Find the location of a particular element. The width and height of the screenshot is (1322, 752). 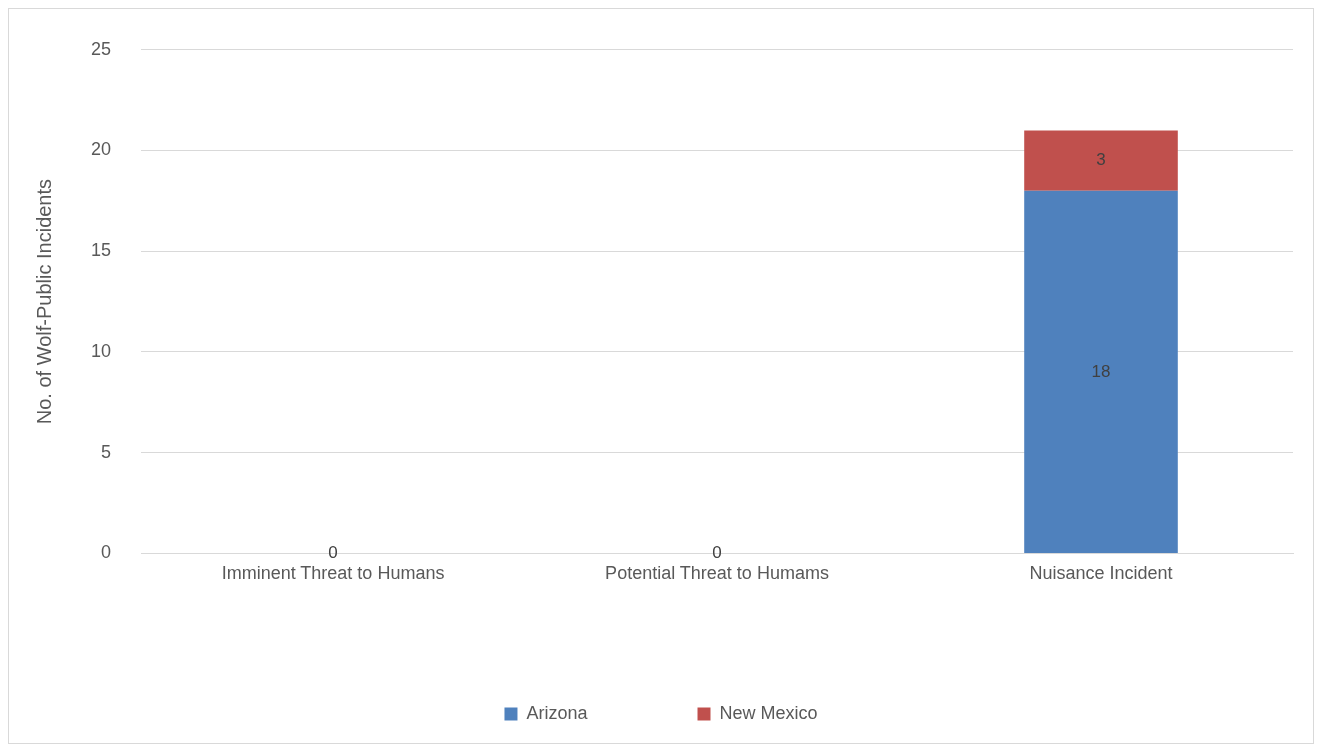

x-tick-label: Nuisance Incident is located at coordinates (1101, 573).